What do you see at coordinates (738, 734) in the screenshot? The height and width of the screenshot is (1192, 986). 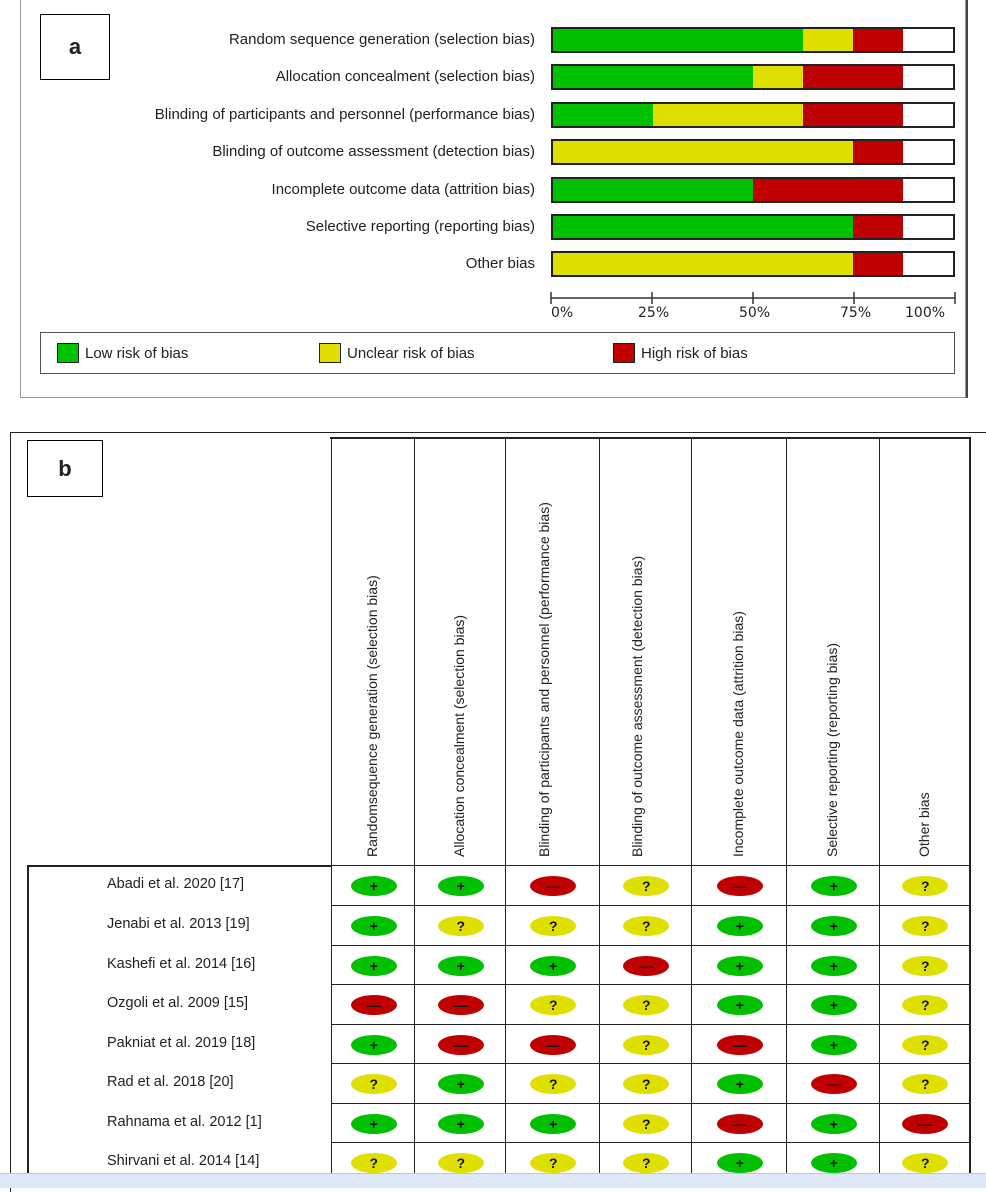 I see `column-header-label: Incomplete outcome data (attrition bias)` at bounding box center [738, 734].